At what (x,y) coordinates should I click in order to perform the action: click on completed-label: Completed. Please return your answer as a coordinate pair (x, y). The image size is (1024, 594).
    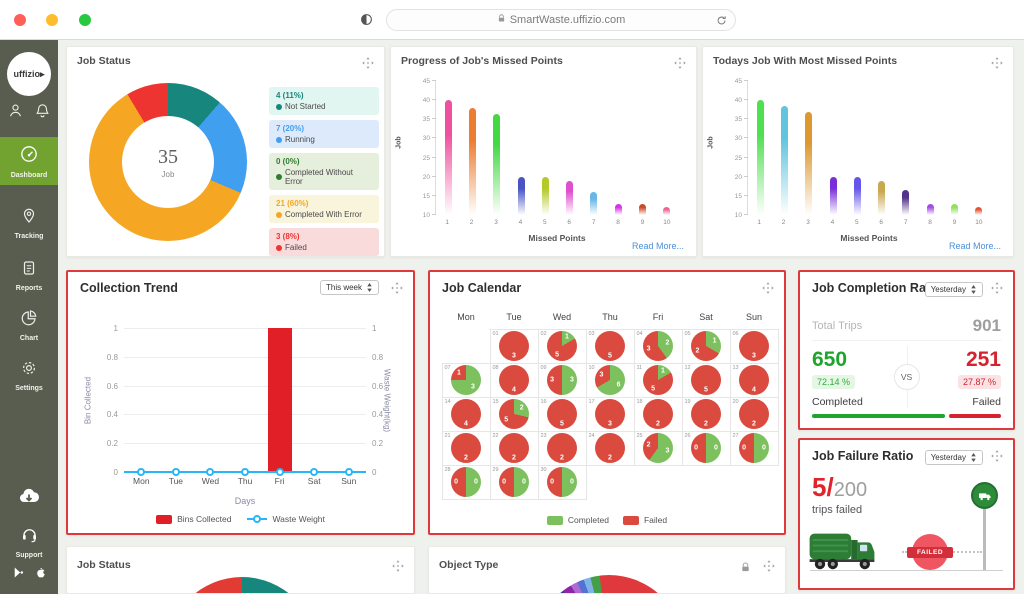
    Looking at the image, I should click on (837, 402).